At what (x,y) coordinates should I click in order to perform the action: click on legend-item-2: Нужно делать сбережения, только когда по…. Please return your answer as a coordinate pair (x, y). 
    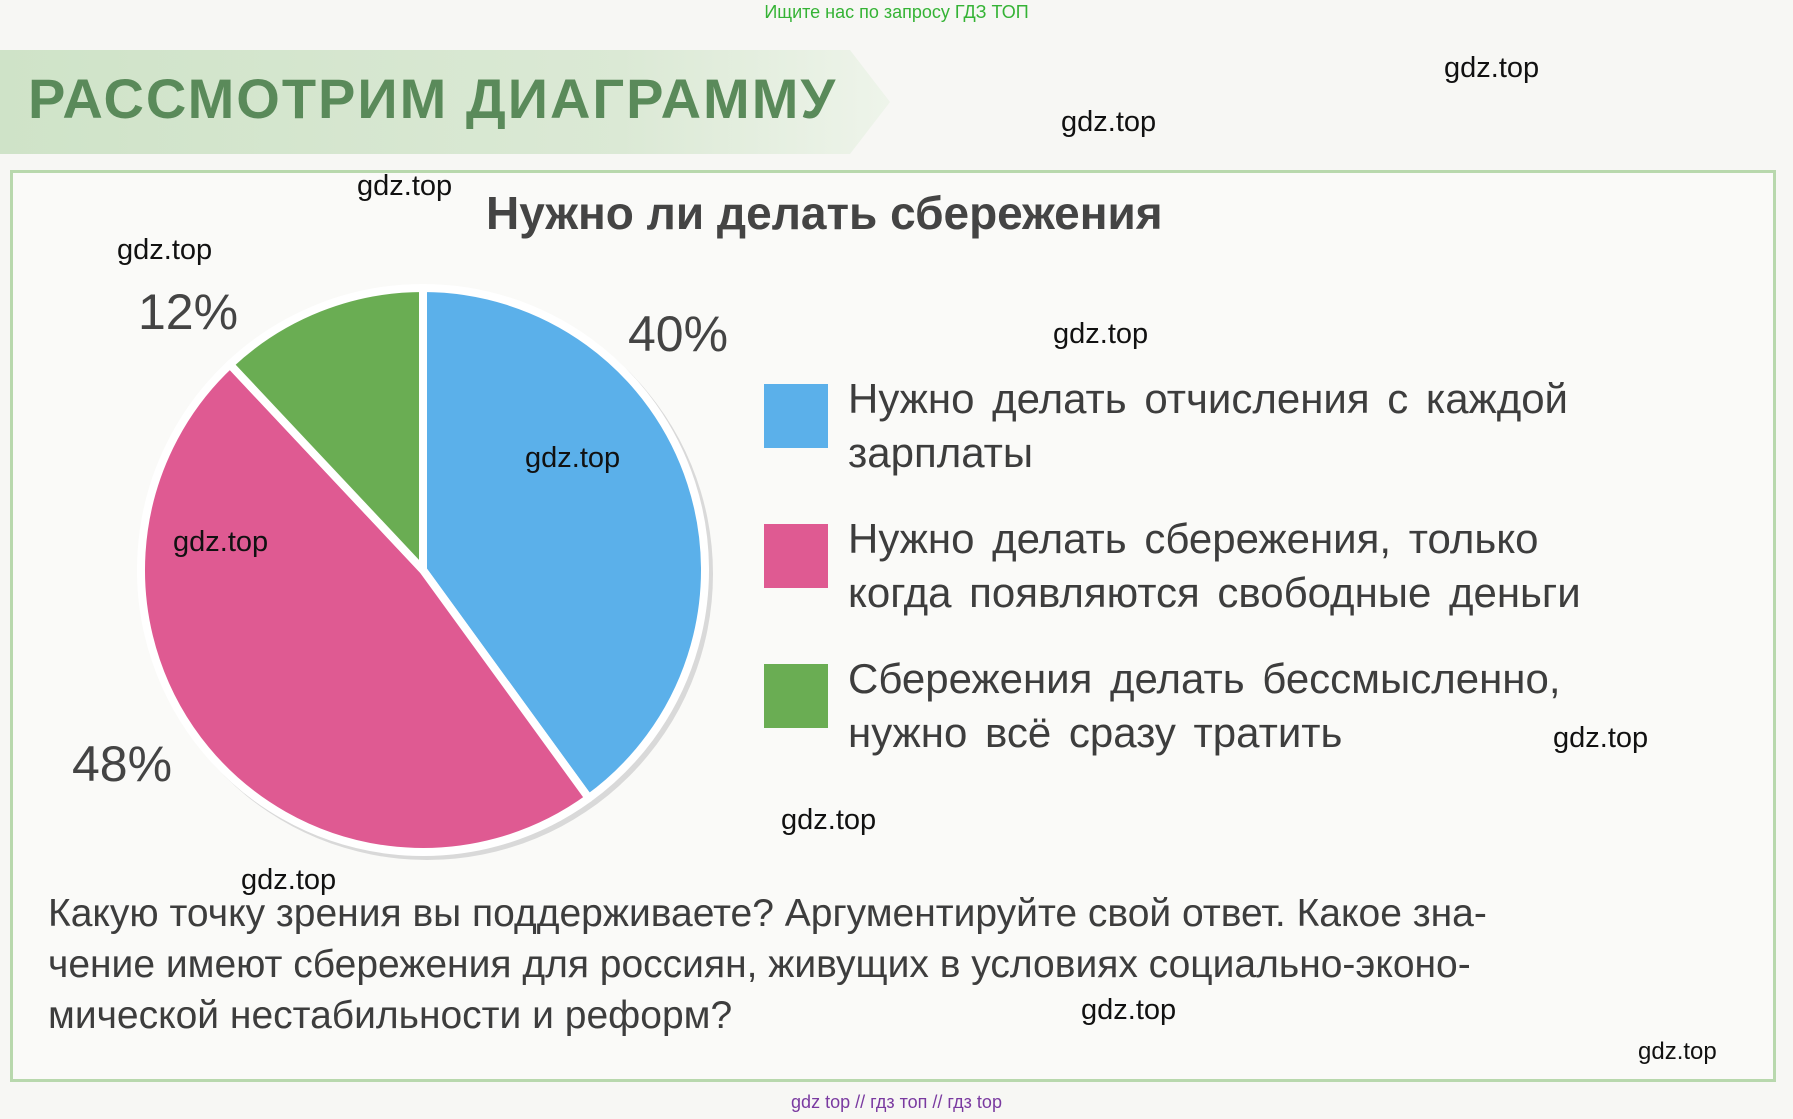
    Looking at the image, I should click on (1298, 566).